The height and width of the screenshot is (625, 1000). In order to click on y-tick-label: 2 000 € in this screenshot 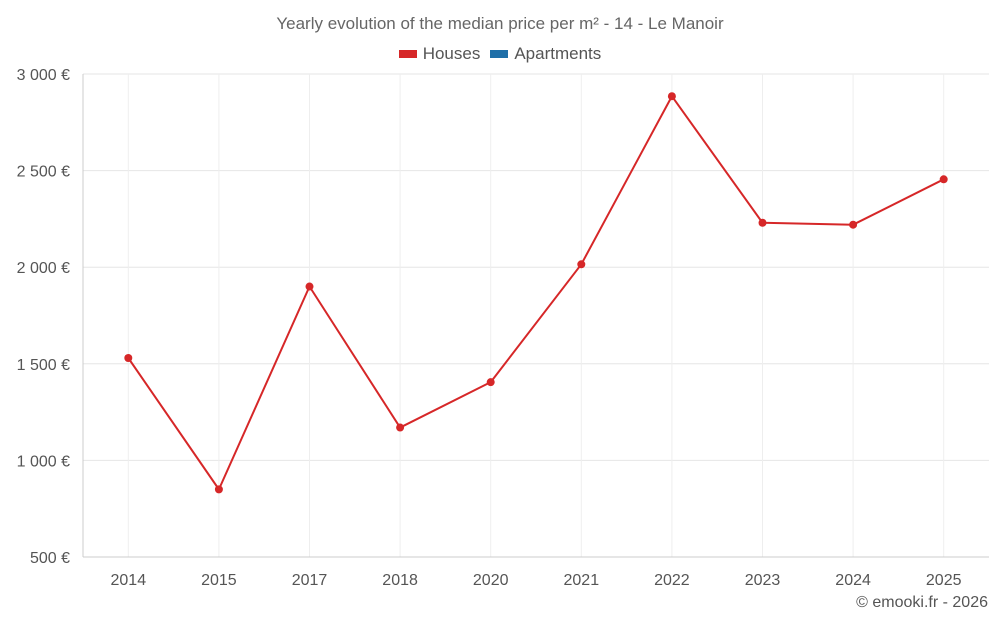, I will do `click(43, 268)`.